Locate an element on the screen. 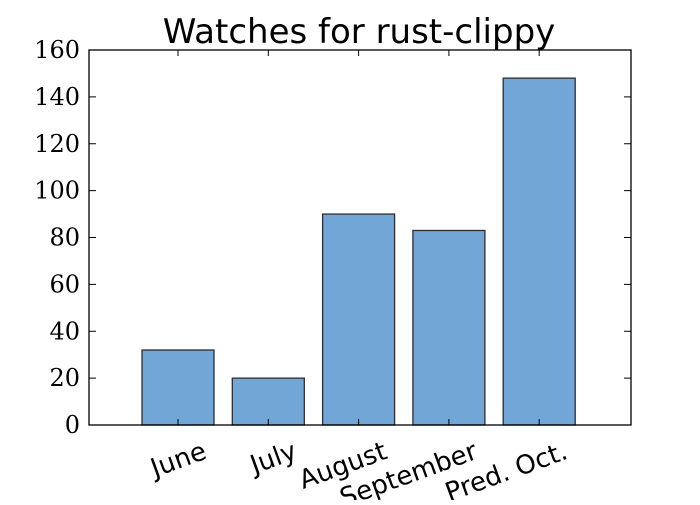 This screenshot has width=700, height=505. chart-title: Watches for rust-clippy is located at coordinates (359, 32).